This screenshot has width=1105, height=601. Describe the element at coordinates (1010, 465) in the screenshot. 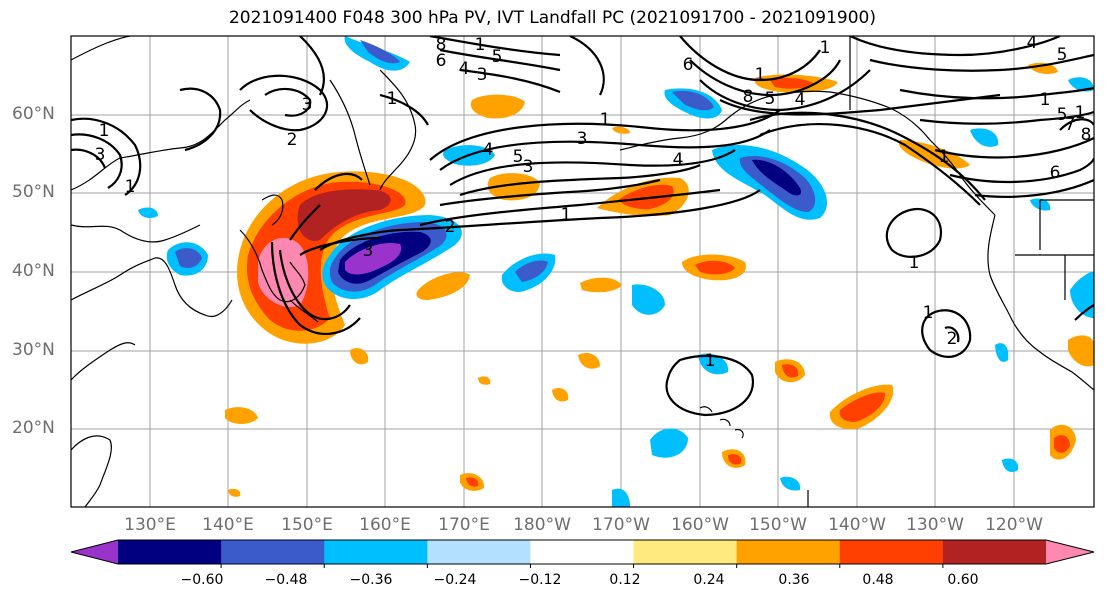

I see `anomaly-negative-sm1` at that location.